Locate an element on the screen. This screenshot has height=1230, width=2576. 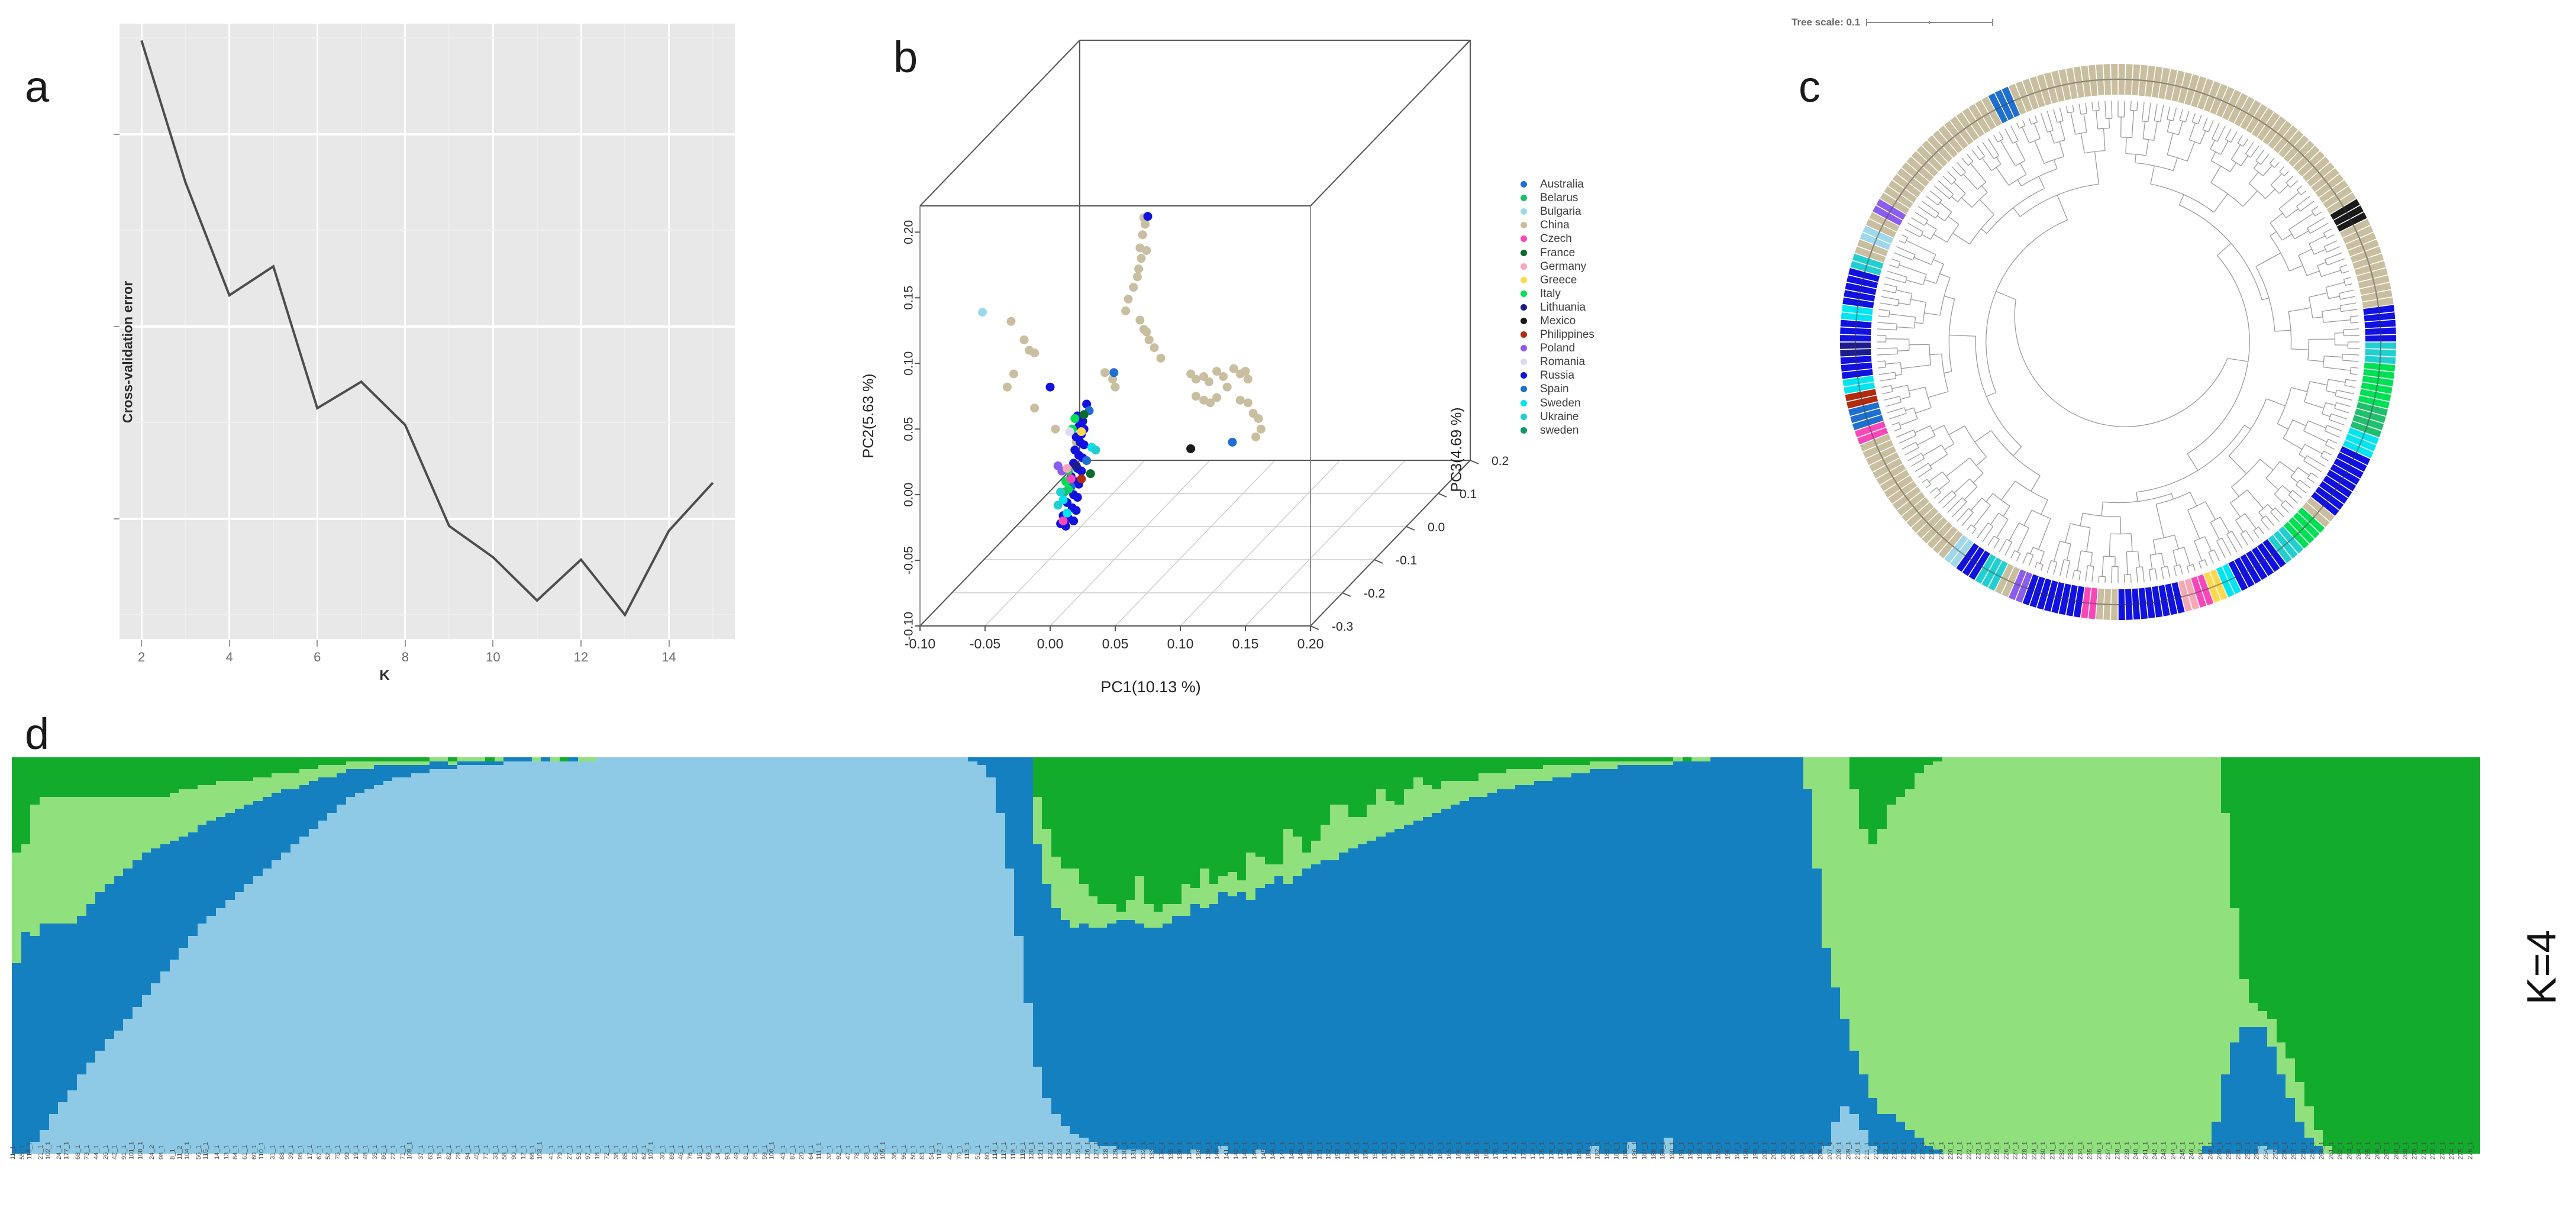
legend-item: sweden is located at coordinates (1607, 430).